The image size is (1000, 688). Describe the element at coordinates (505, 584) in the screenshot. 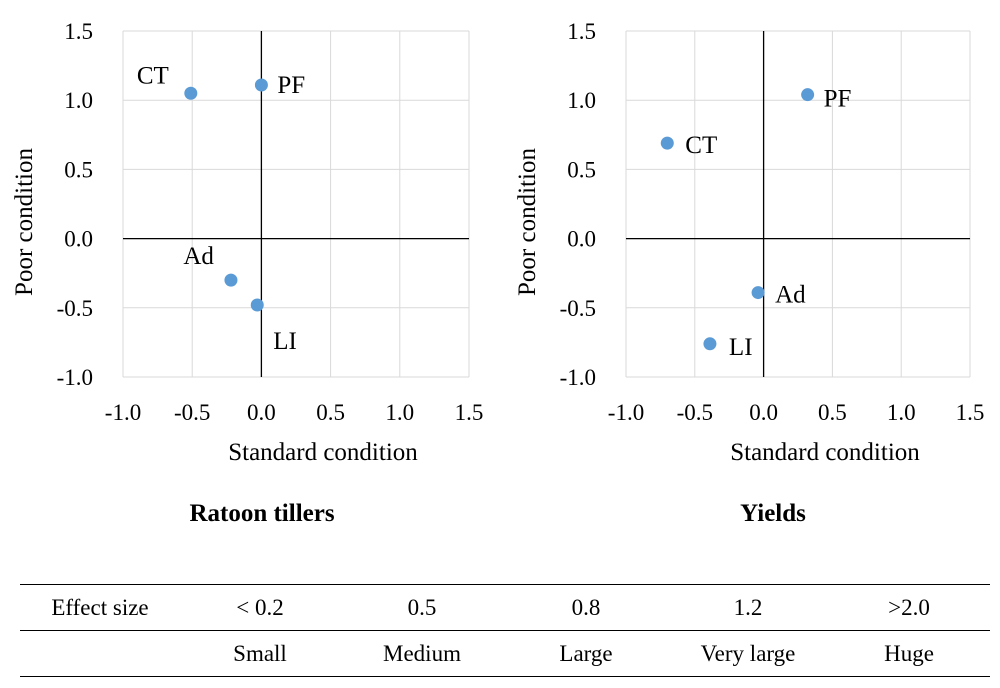

I see `table-top-rule` at that location.